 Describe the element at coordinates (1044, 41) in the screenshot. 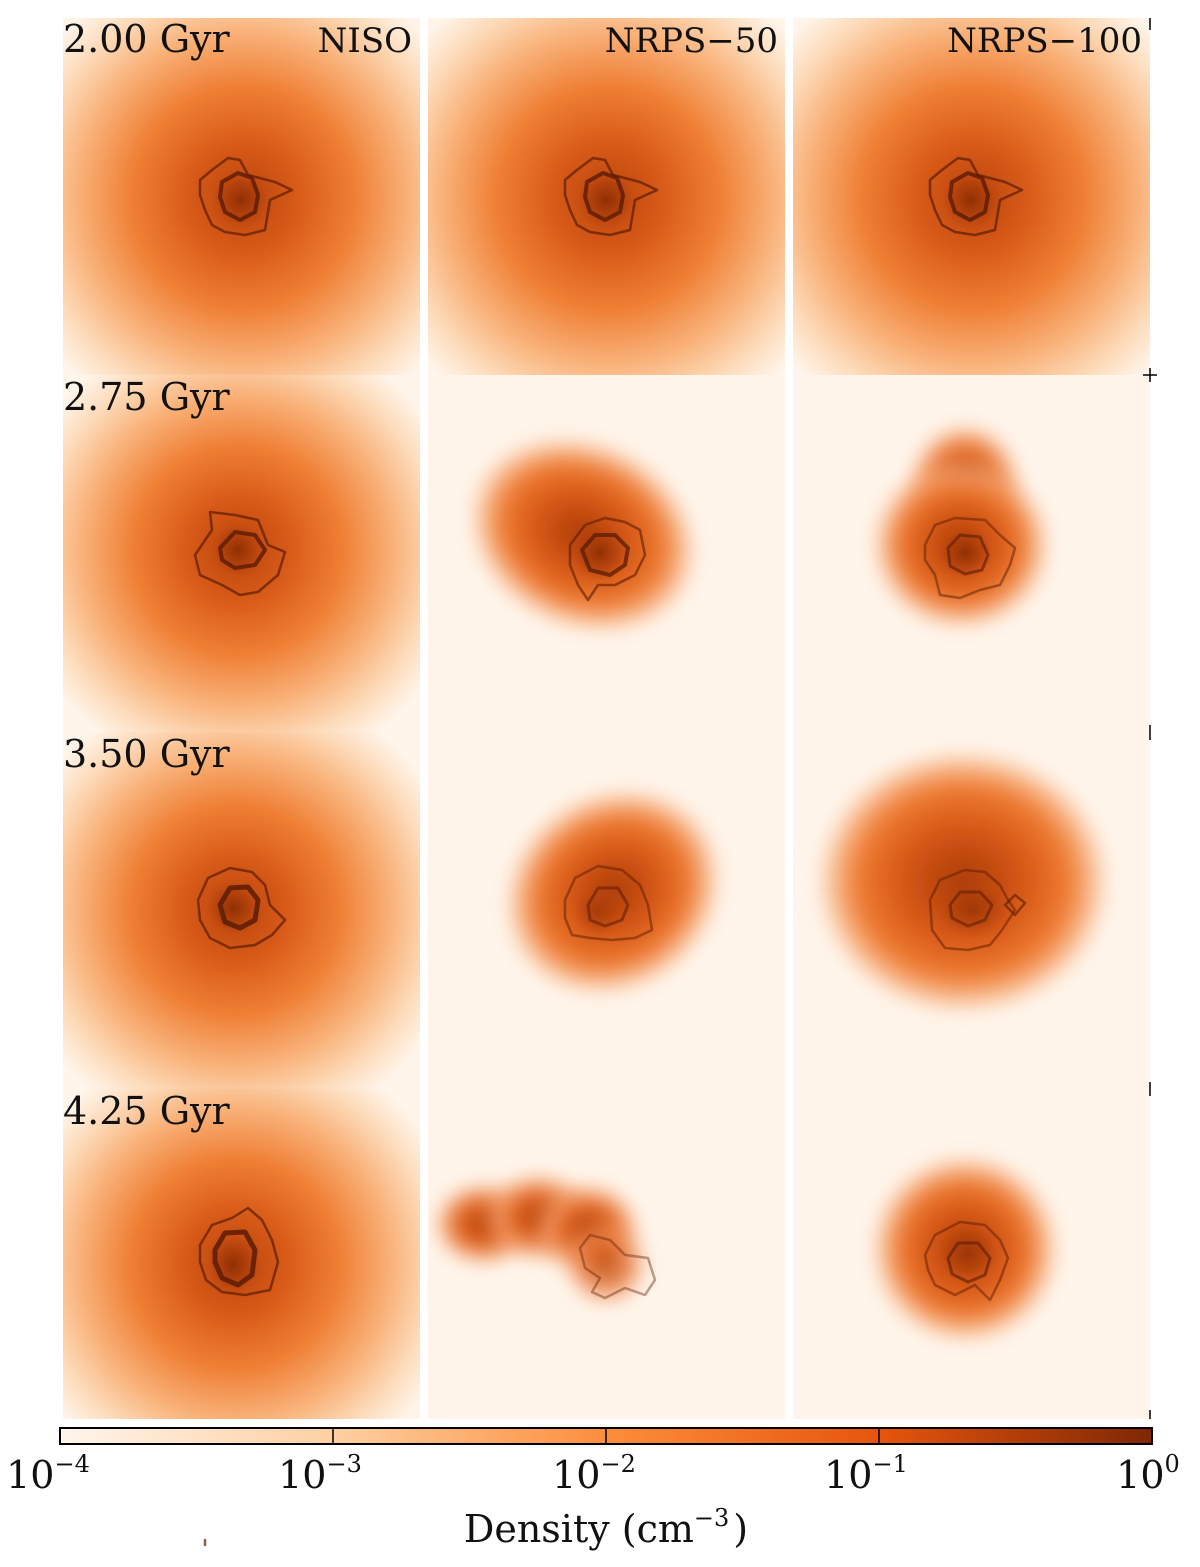

I see `column-title-nrps-100: NRPS−100` at that location.